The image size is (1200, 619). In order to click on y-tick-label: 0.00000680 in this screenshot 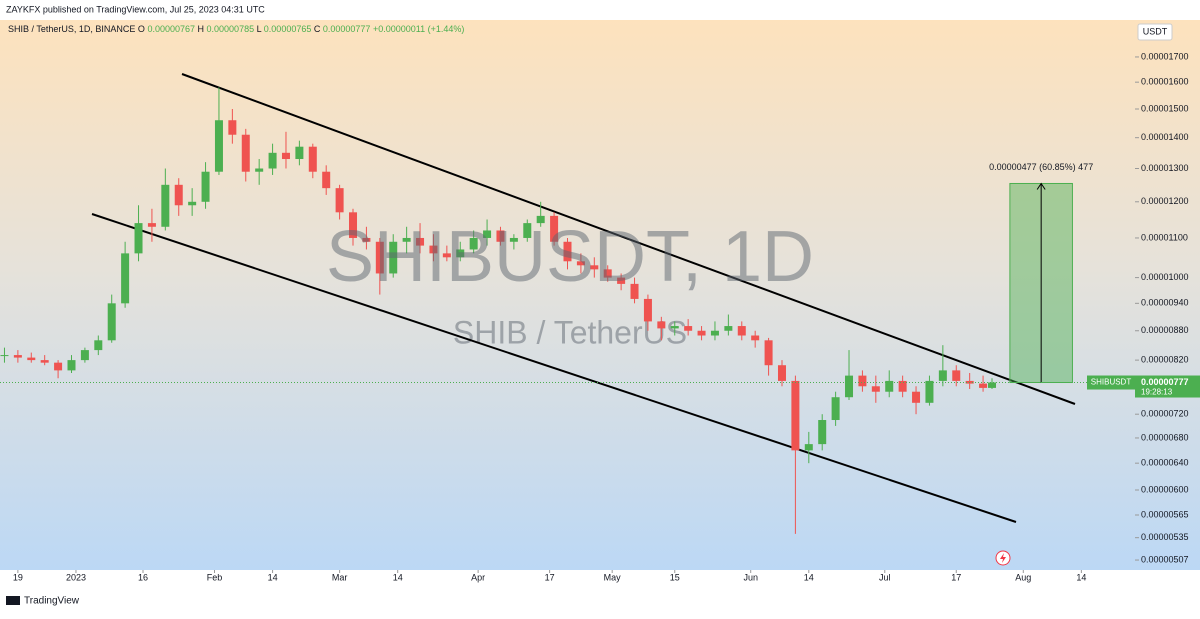, I will do `click(1165, 437)`.